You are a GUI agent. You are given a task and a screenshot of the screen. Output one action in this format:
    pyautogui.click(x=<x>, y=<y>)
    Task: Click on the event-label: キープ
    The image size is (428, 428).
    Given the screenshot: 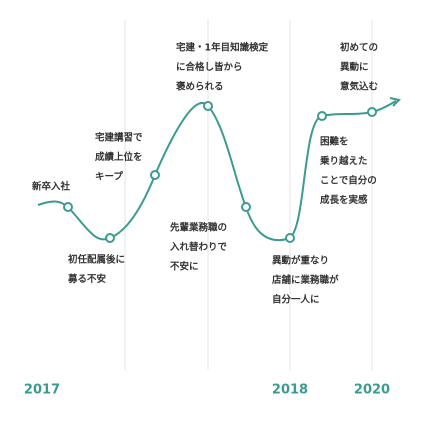 What is the action you would take?
    pyautogui.click(x=109, y=177)
    